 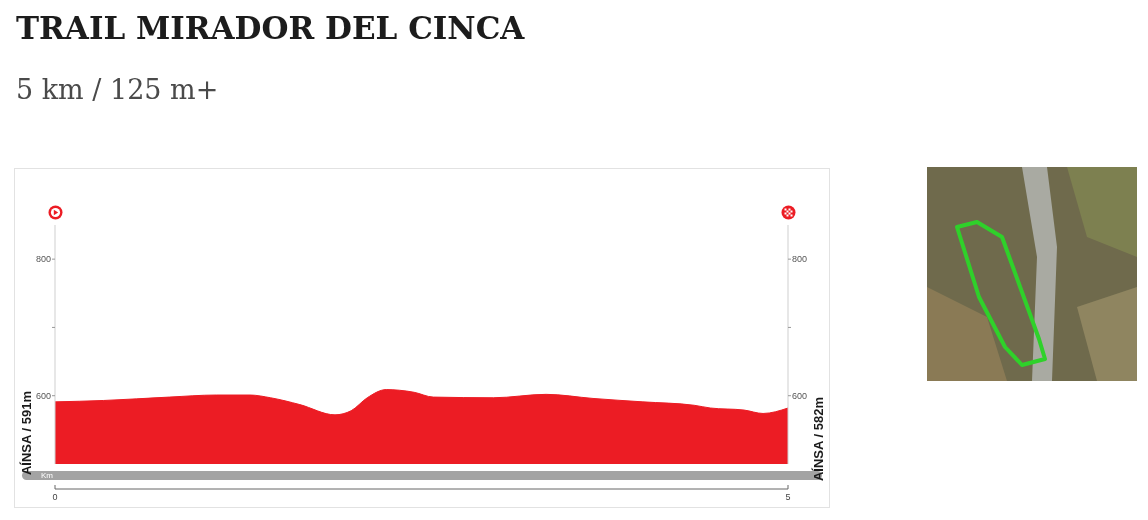 What do you see at coordinates (117, 89) in the screenshot?
I see `chart-subtitle: 5 km / 125 m+` at bounding box center [117, 89].